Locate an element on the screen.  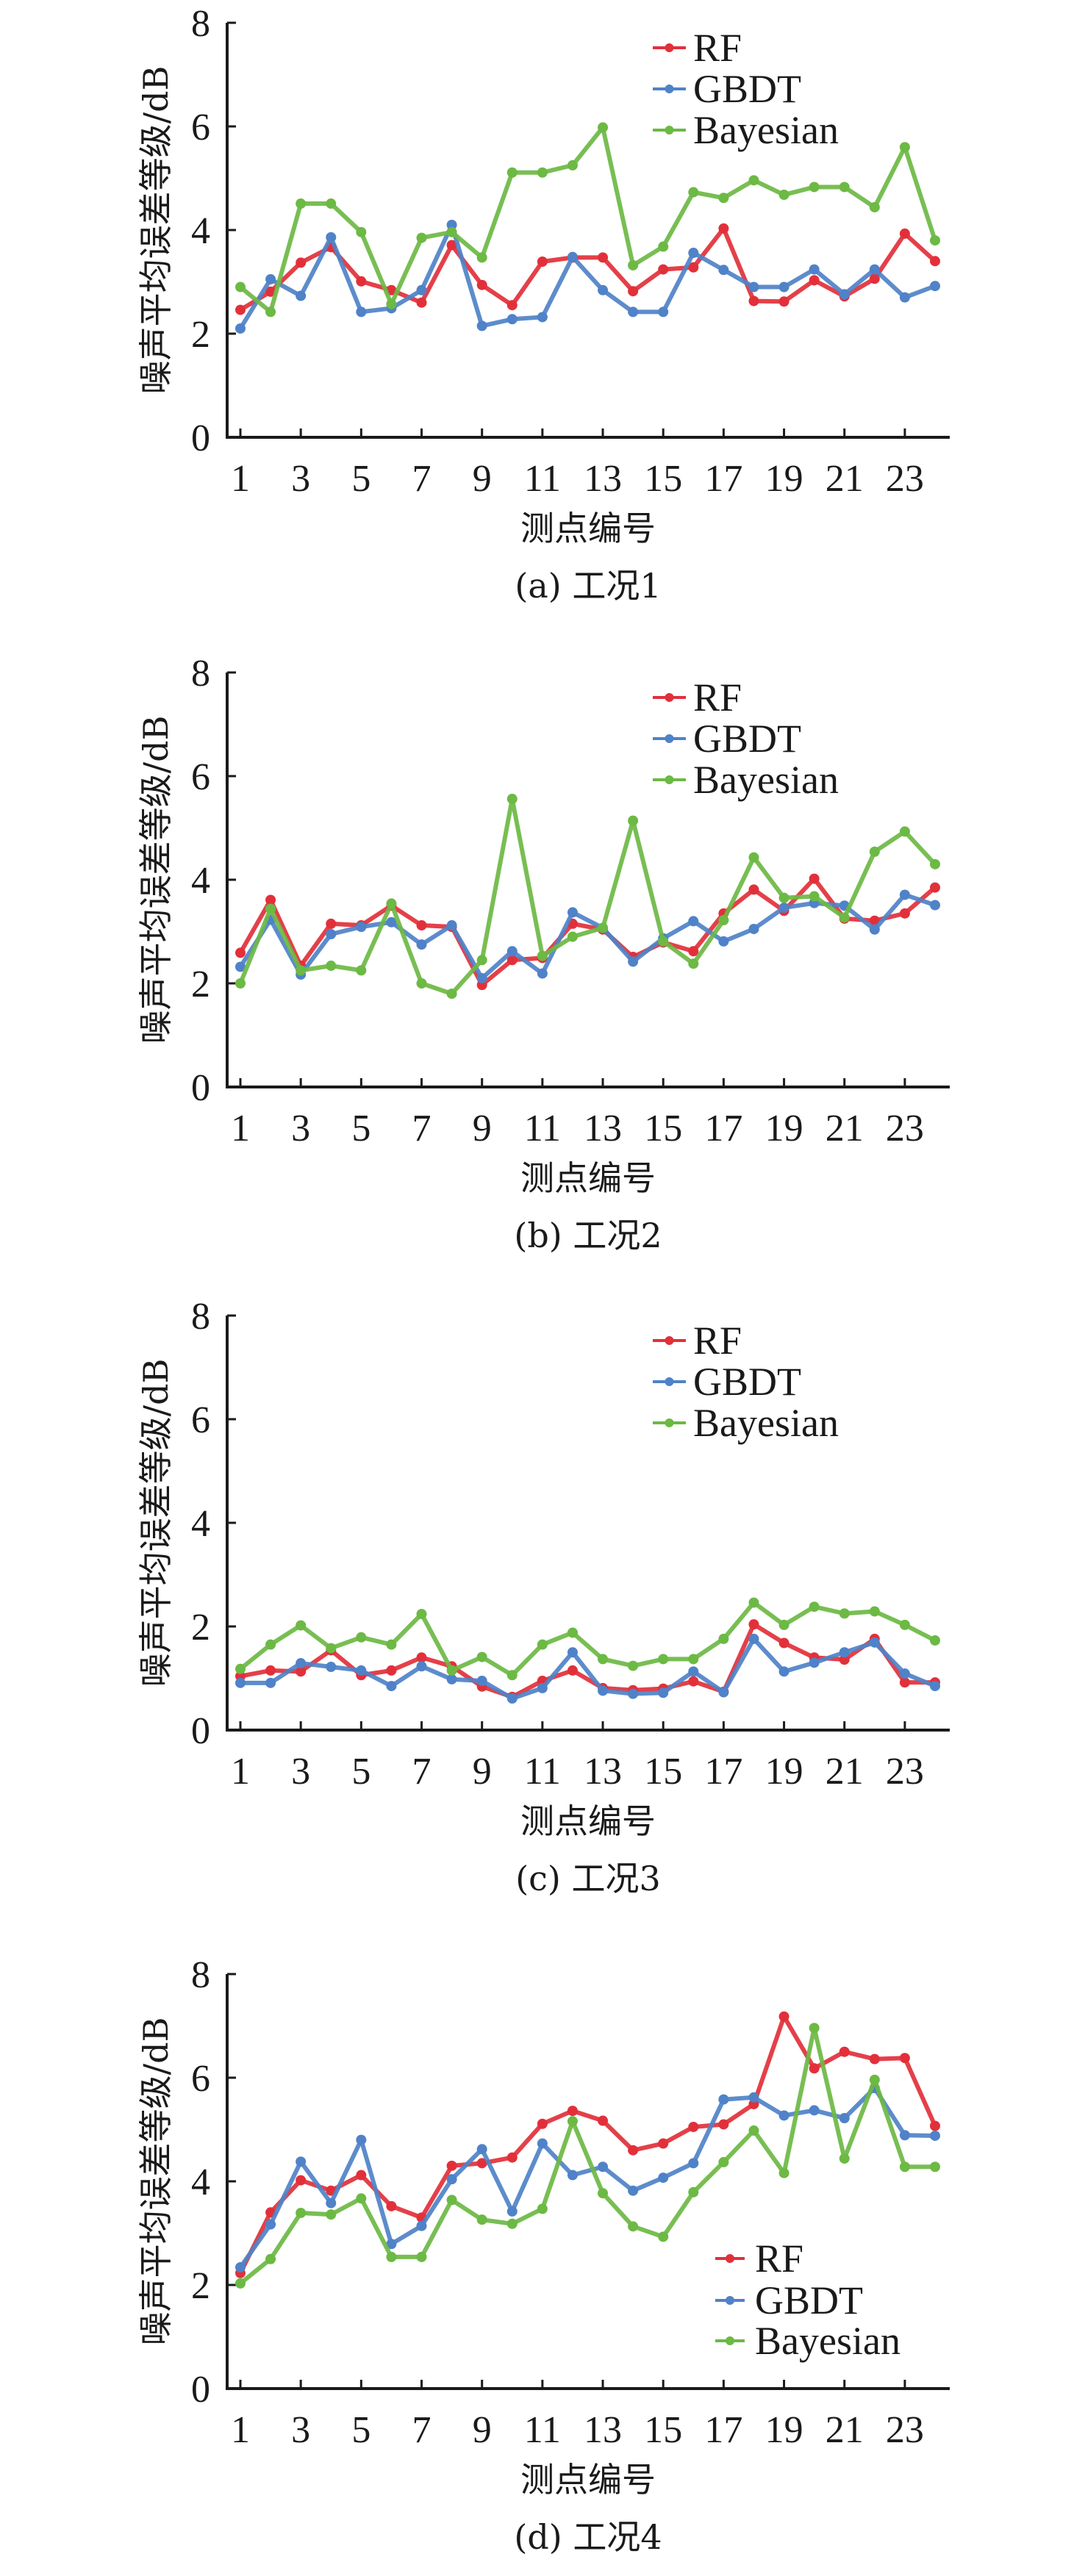
y-tick-label: 4 is located at coordinates (200, 231).